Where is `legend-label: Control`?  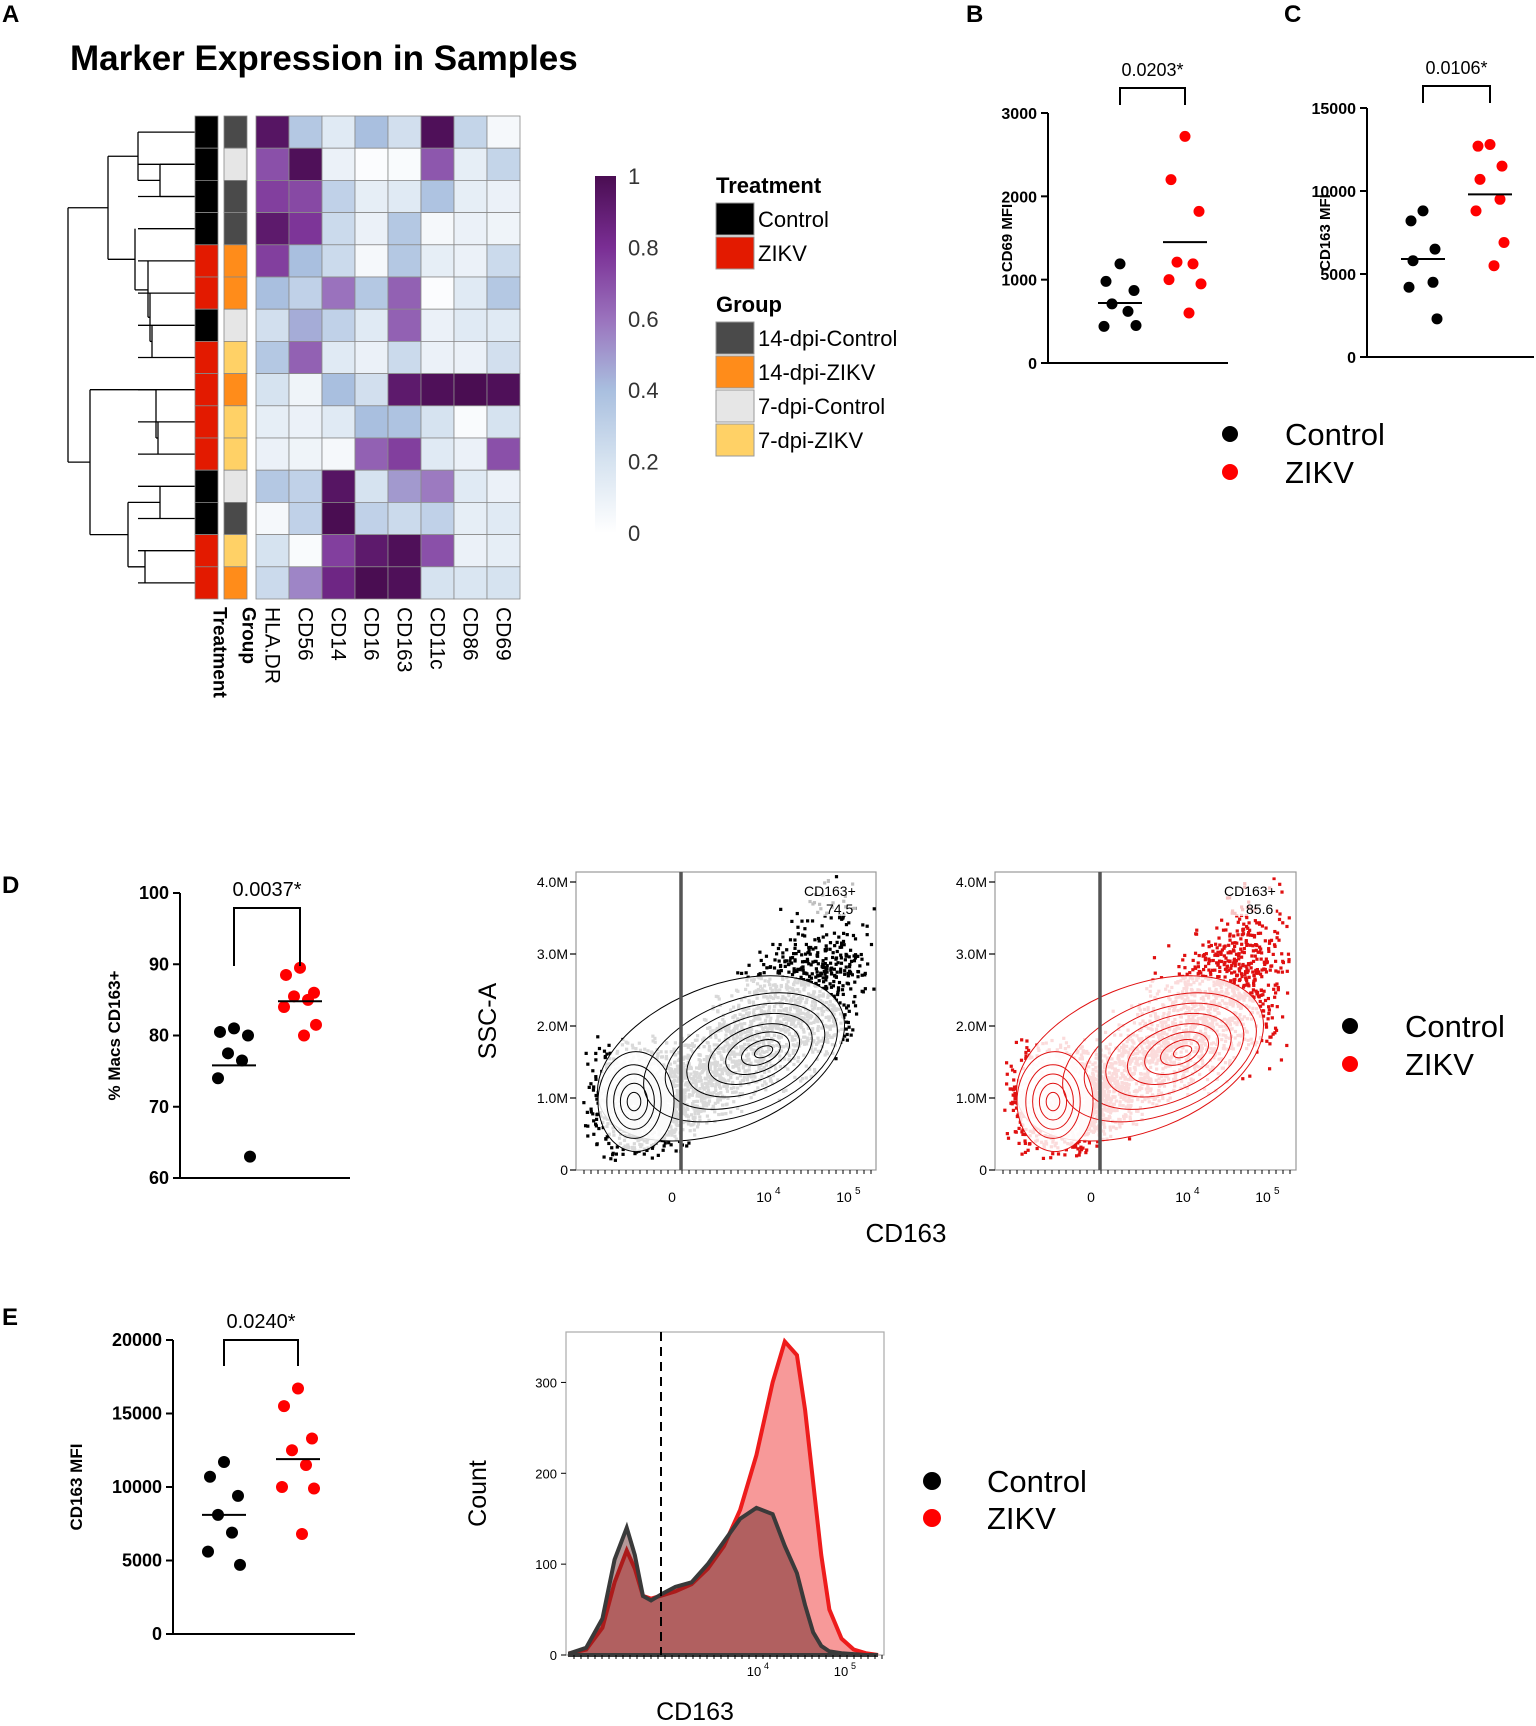 legend-label: Control is located at coordinates (793, 219).